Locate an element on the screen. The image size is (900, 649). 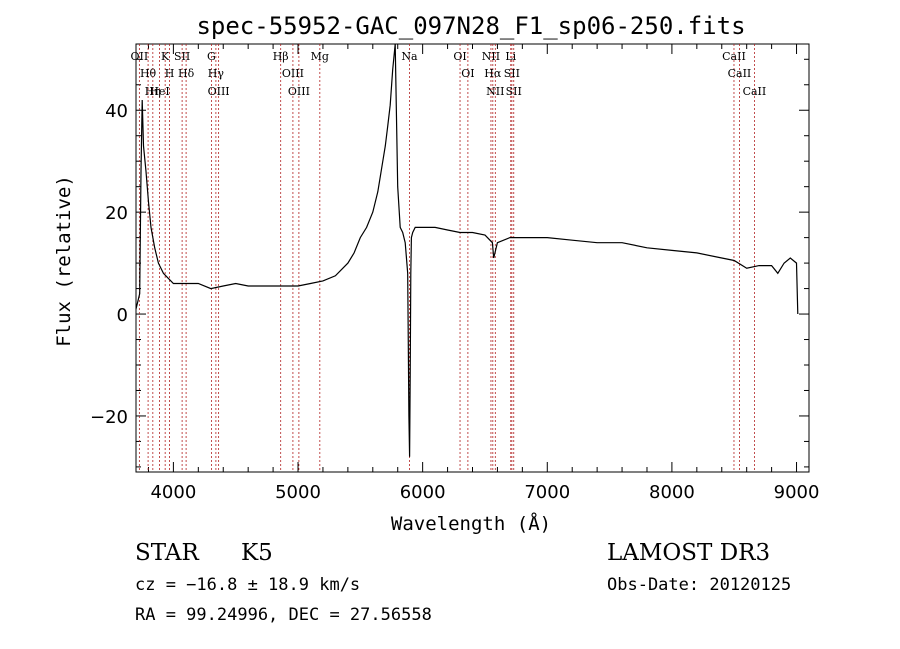
x-tick-label: 7000 is located at coordinates (547, 492).